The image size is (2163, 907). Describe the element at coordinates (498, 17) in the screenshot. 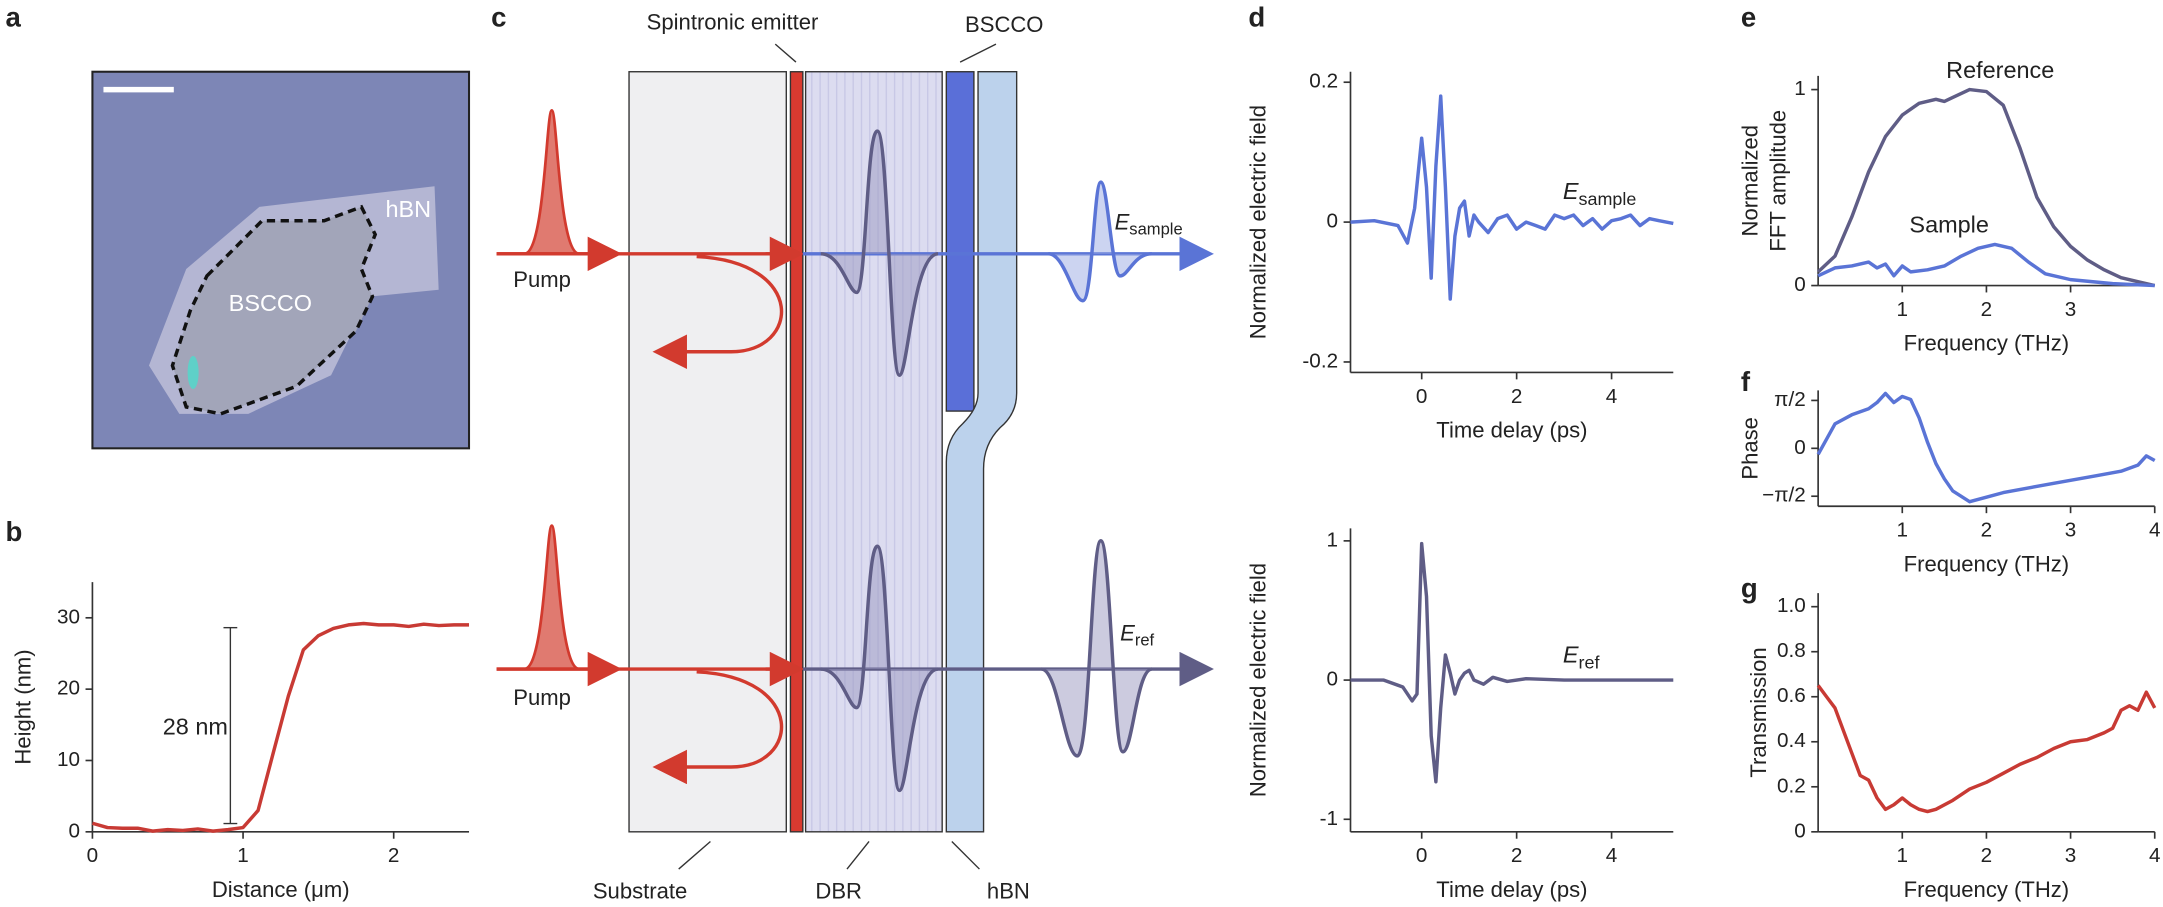

I see `panel-label: c` at that location.